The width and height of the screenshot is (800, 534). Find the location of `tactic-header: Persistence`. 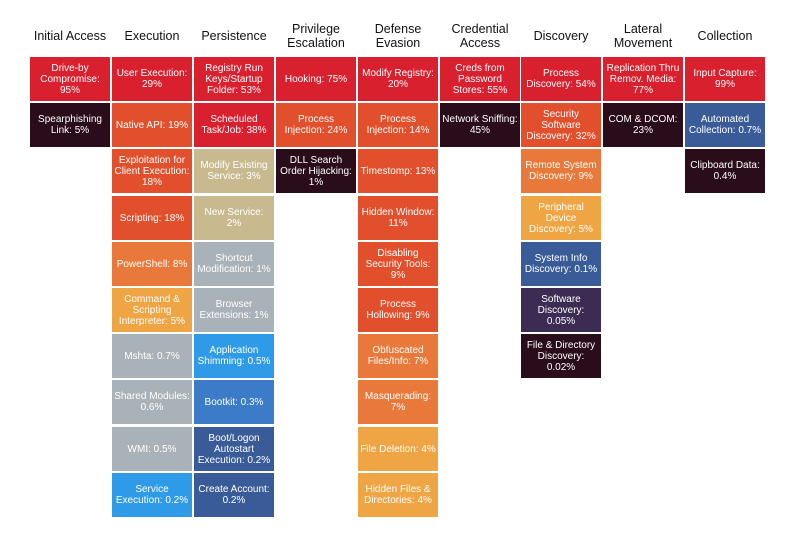

tactic-header: Persistence is located at coordinates (234, 36).